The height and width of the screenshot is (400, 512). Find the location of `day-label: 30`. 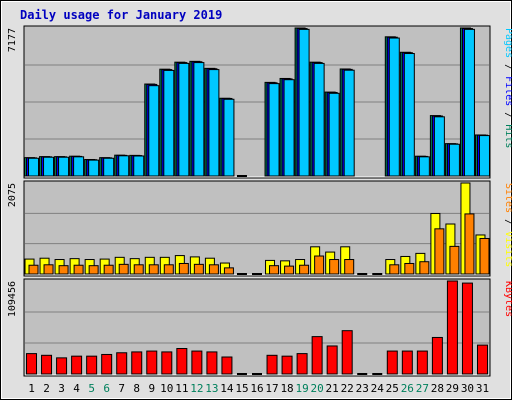

day-label: 30 is located at coordinates (467, 388).